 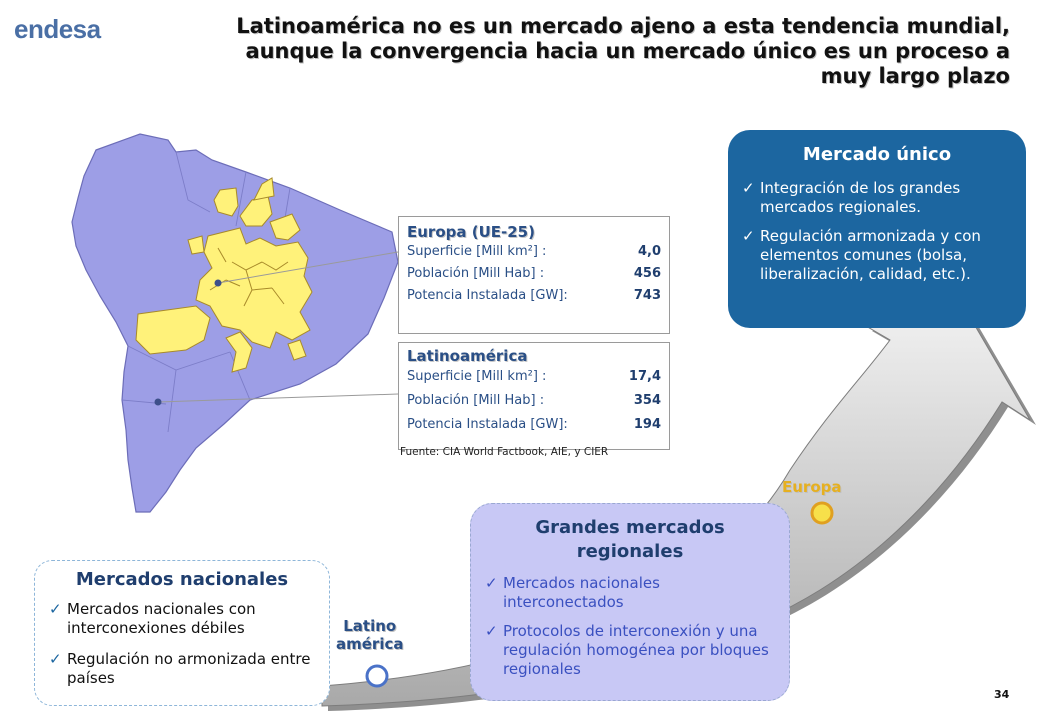 What do you see at coordinates (189, 668) in the screenshot?
I see `list-item-text: Regulación no armonizada entre países` at bounding box center [189, 668].